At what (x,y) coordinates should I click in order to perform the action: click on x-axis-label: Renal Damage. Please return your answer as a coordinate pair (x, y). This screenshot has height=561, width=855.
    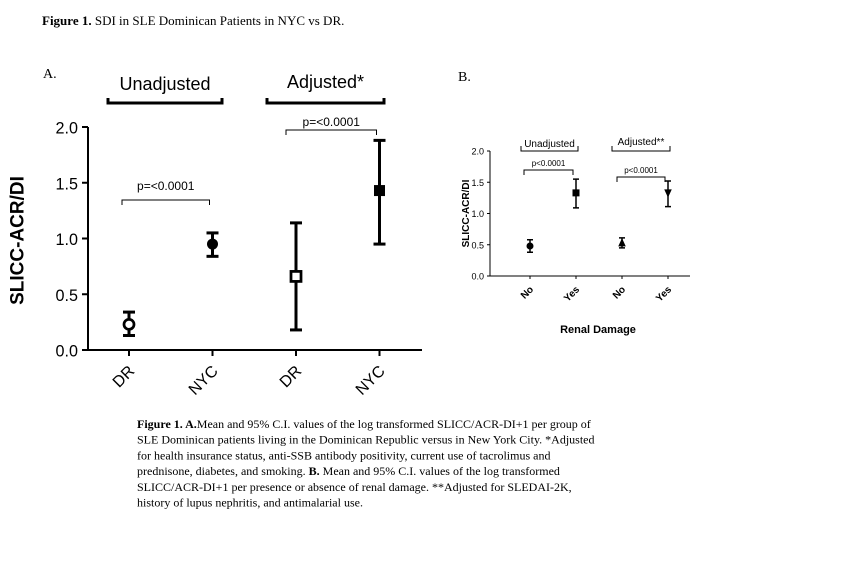
    Looking at the image, I should click on (598, 330).